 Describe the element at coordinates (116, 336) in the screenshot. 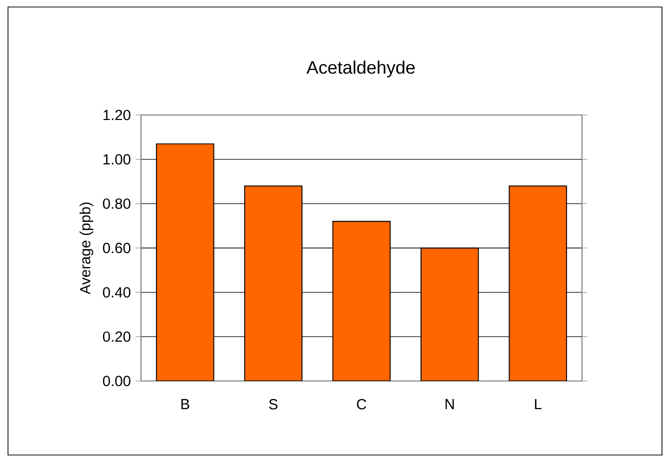

I see `y-tick-label: 0.20` at that location.